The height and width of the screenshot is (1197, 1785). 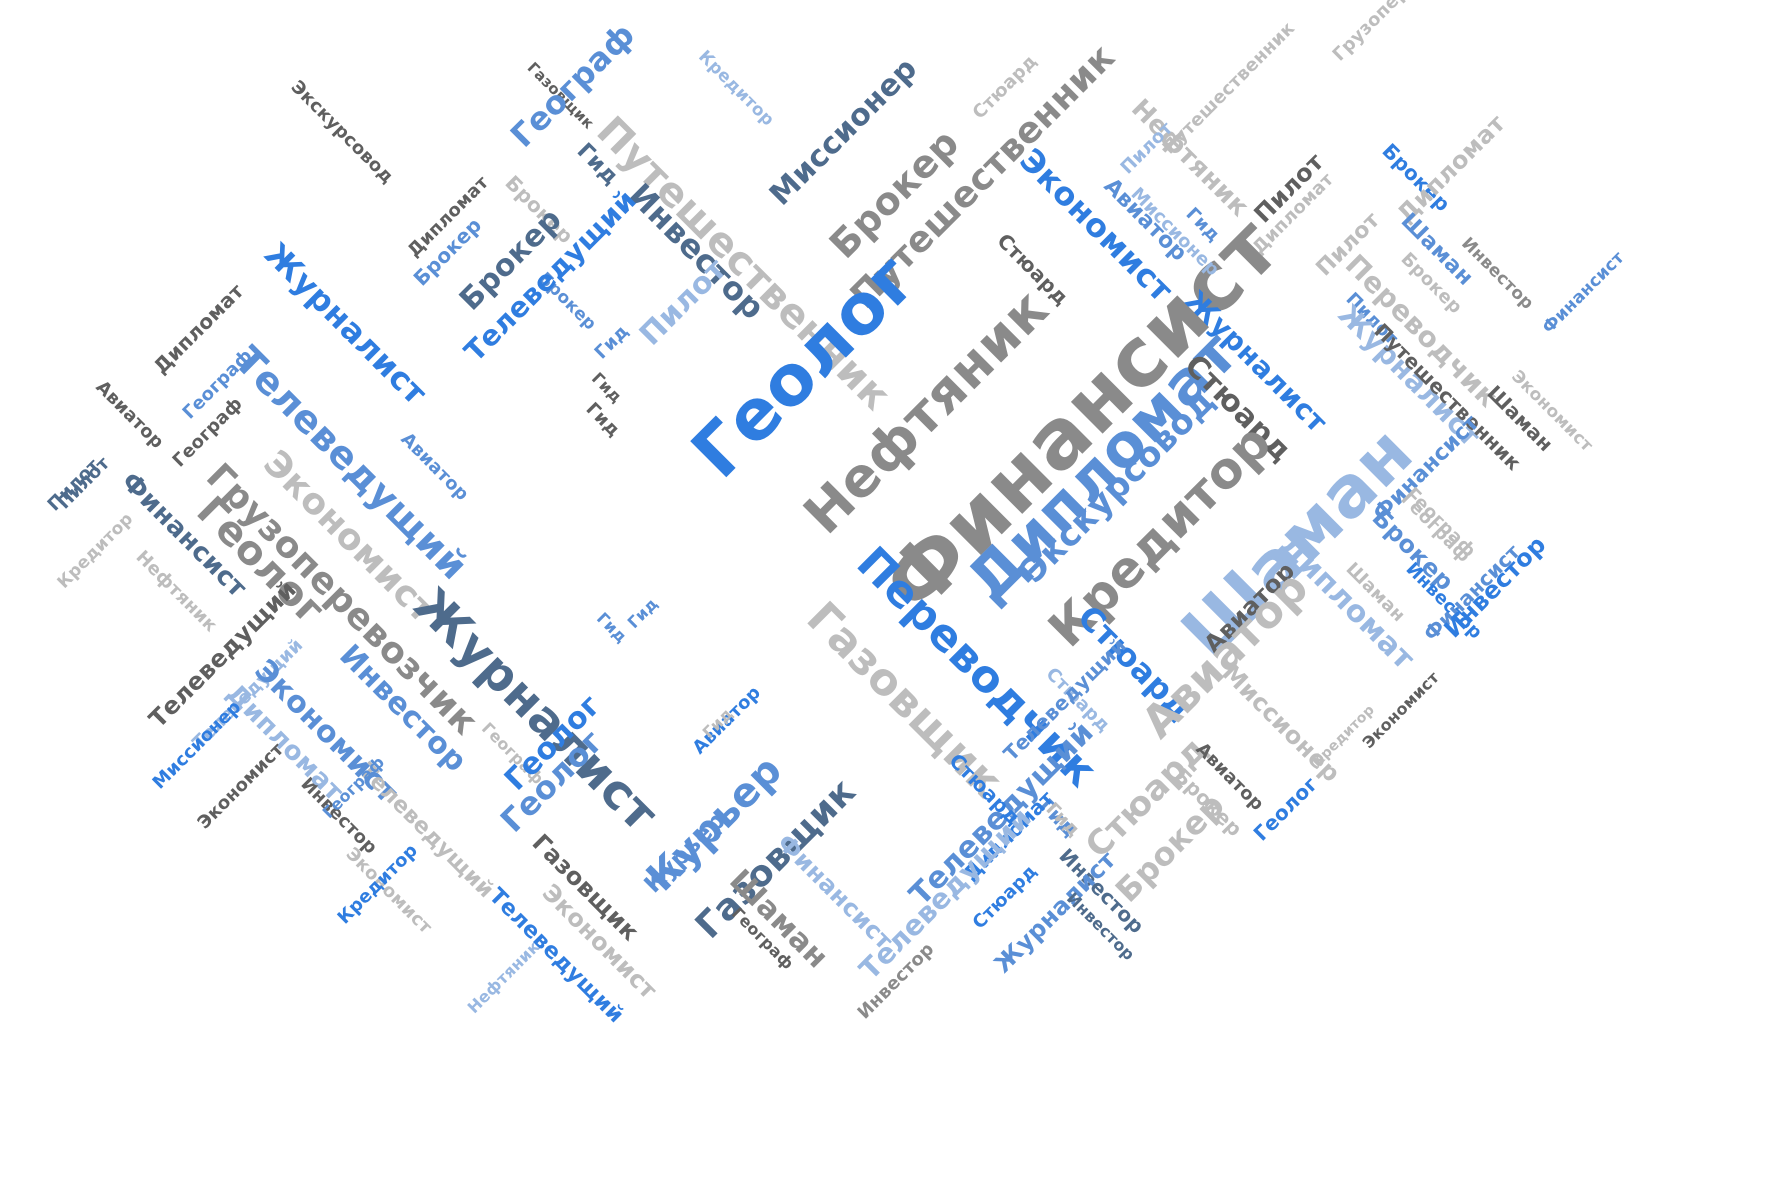 I want to click on word-gid-114: Гид, so click(x=1063, y=820).